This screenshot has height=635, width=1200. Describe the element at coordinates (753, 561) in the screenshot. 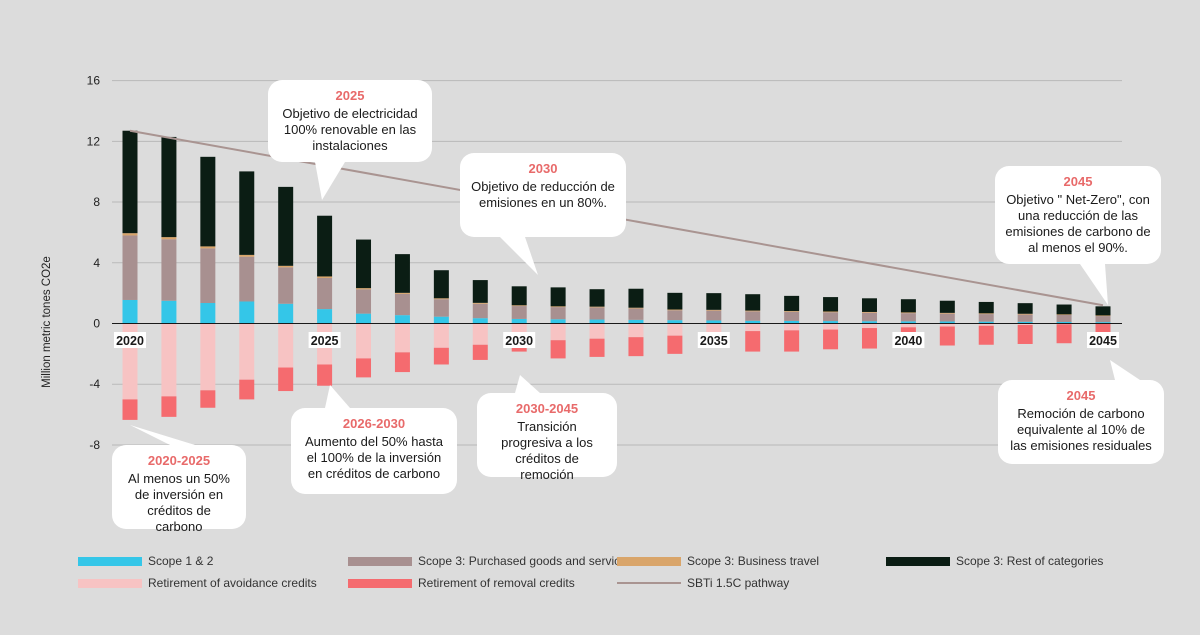

I see `legend-label: Scope 3: Business travel` at that location.